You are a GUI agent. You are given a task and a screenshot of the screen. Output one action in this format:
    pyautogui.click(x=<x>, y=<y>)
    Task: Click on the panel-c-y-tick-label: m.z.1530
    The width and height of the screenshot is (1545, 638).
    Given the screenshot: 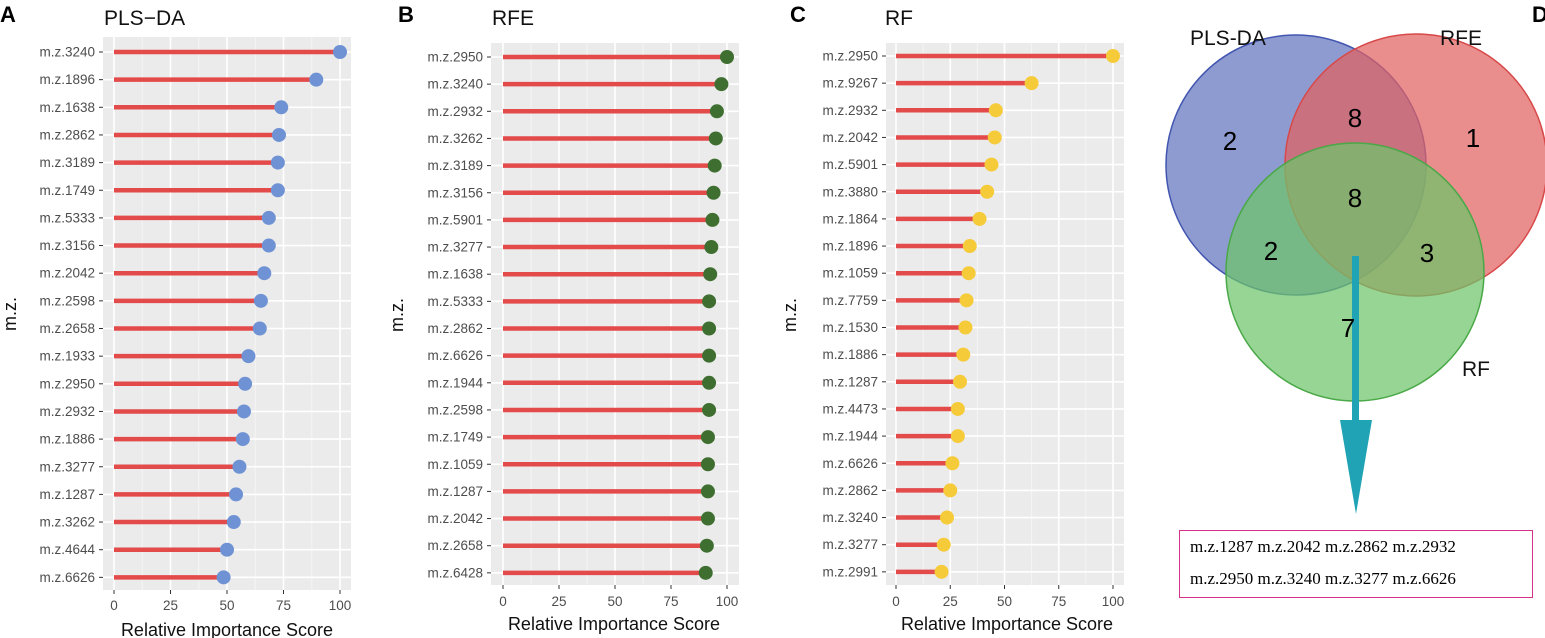 What is the action you would take?
    pyautogui.click(x=850, y=327)
    